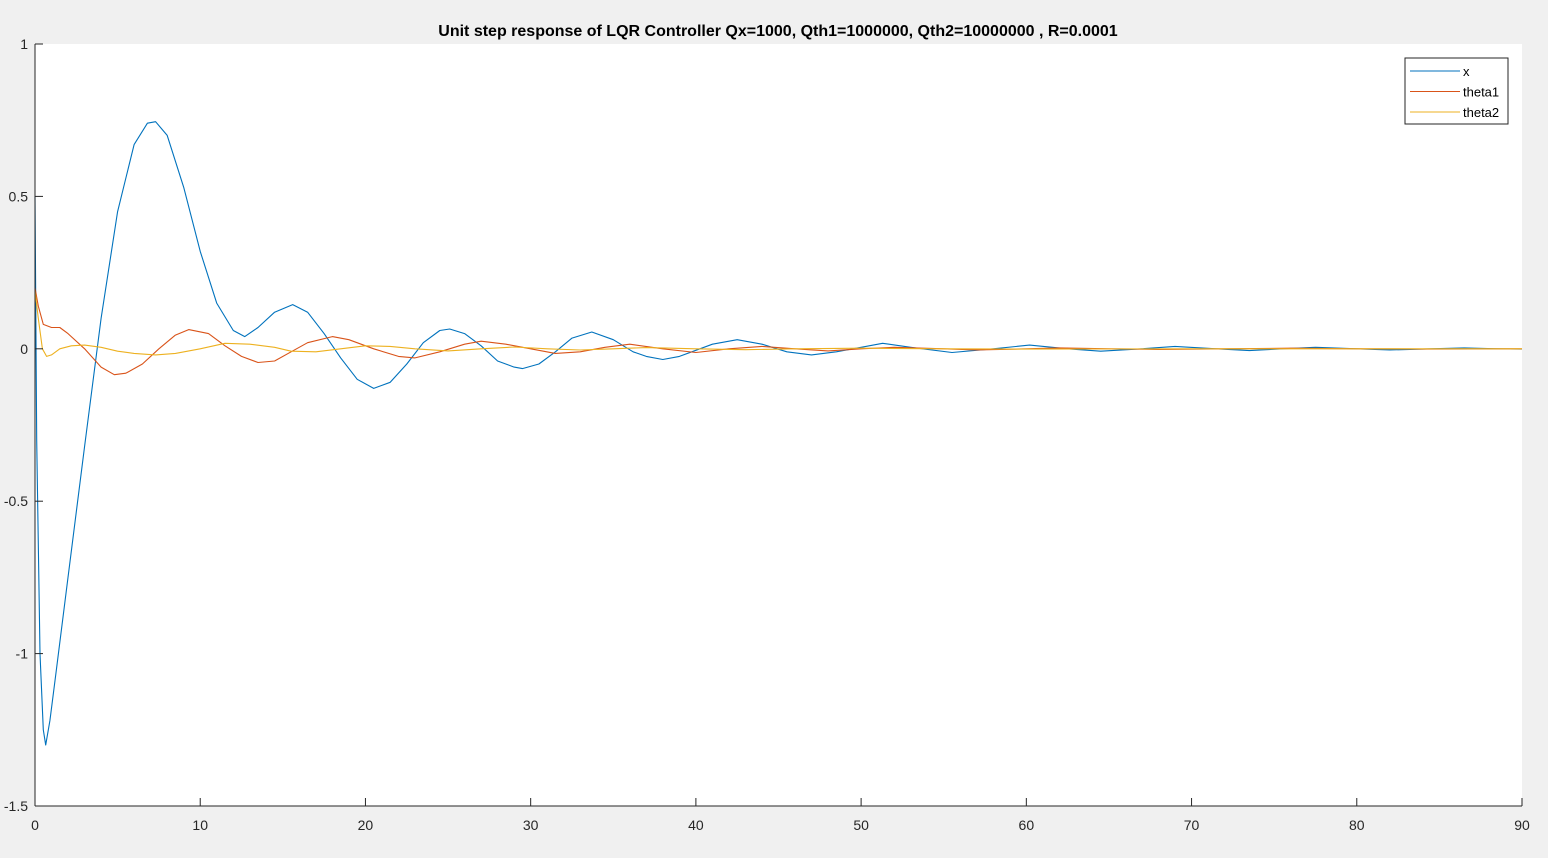 The image size is (1548, 858). Describe the element at coordinates (24, 349) in the screenshot. I see `y-tick-label: 0` at that location.